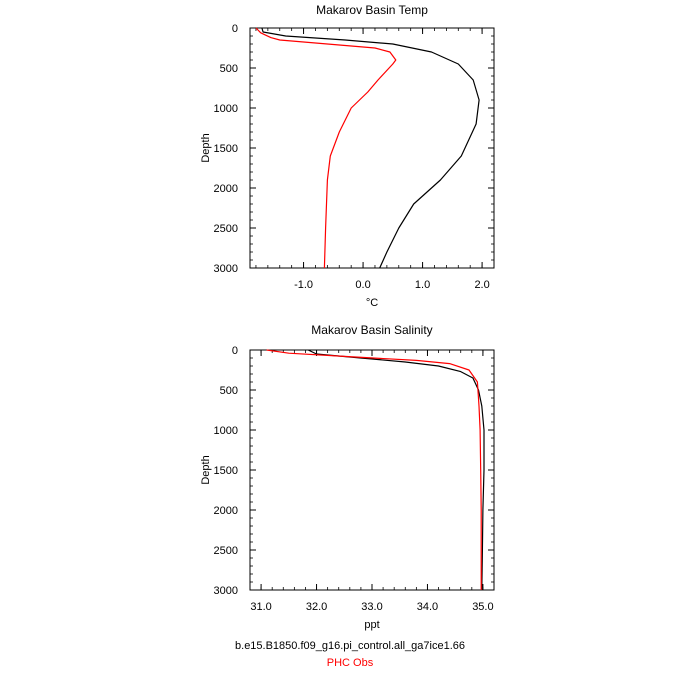 The width and height of the screenshot is (700, 700). I want to click on temperature-y-axis-label: Depth, so click(206, 147).